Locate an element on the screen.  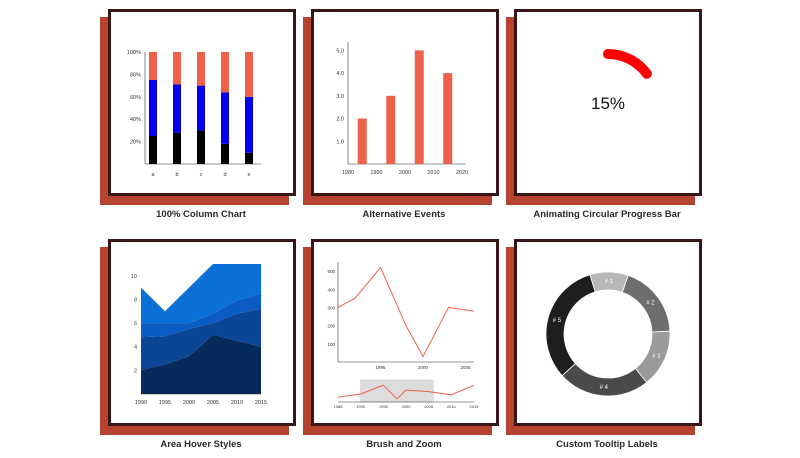
x-tick-label: 2015 is located at coordinates (261, 403).